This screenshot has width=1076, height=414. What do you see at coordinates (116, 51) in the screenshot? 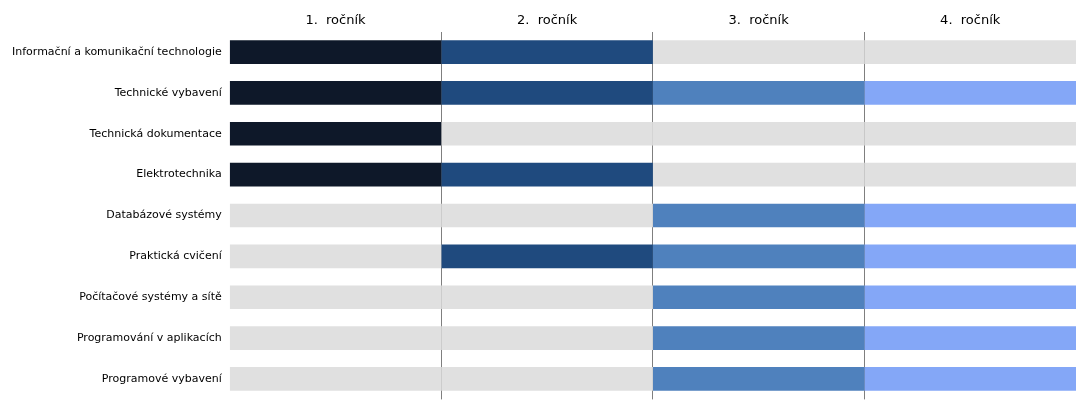
I see `y-tick-label: Informační a komunikační technologie` at bounding box center [116, 51].